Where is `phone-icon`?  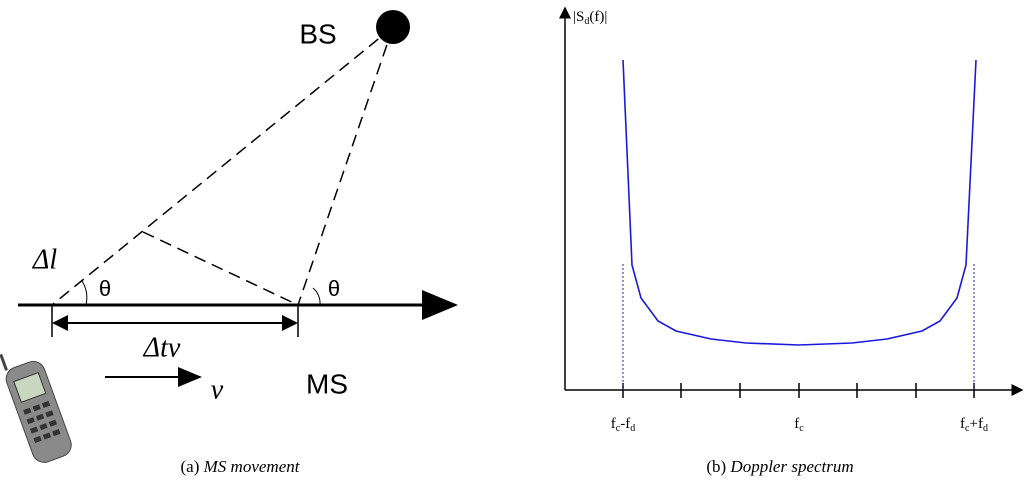 phone-icon is located at coordinates (36, 408).